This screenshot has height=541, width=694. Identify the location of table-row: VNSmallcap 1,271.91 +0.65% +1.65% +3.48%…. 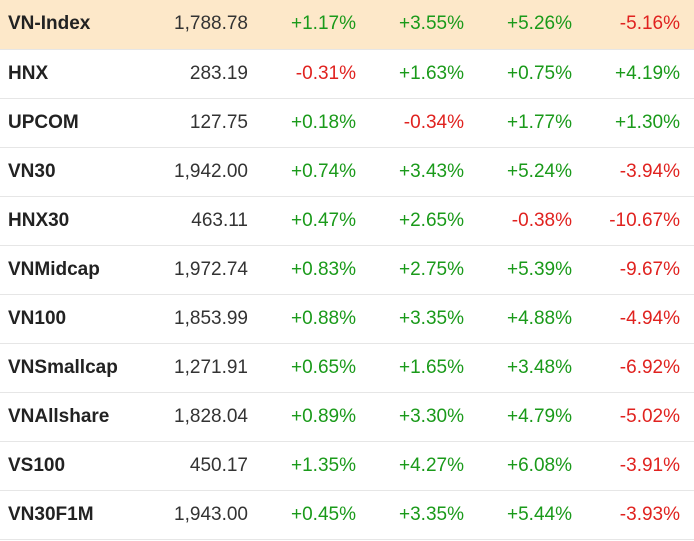
(347, 368).